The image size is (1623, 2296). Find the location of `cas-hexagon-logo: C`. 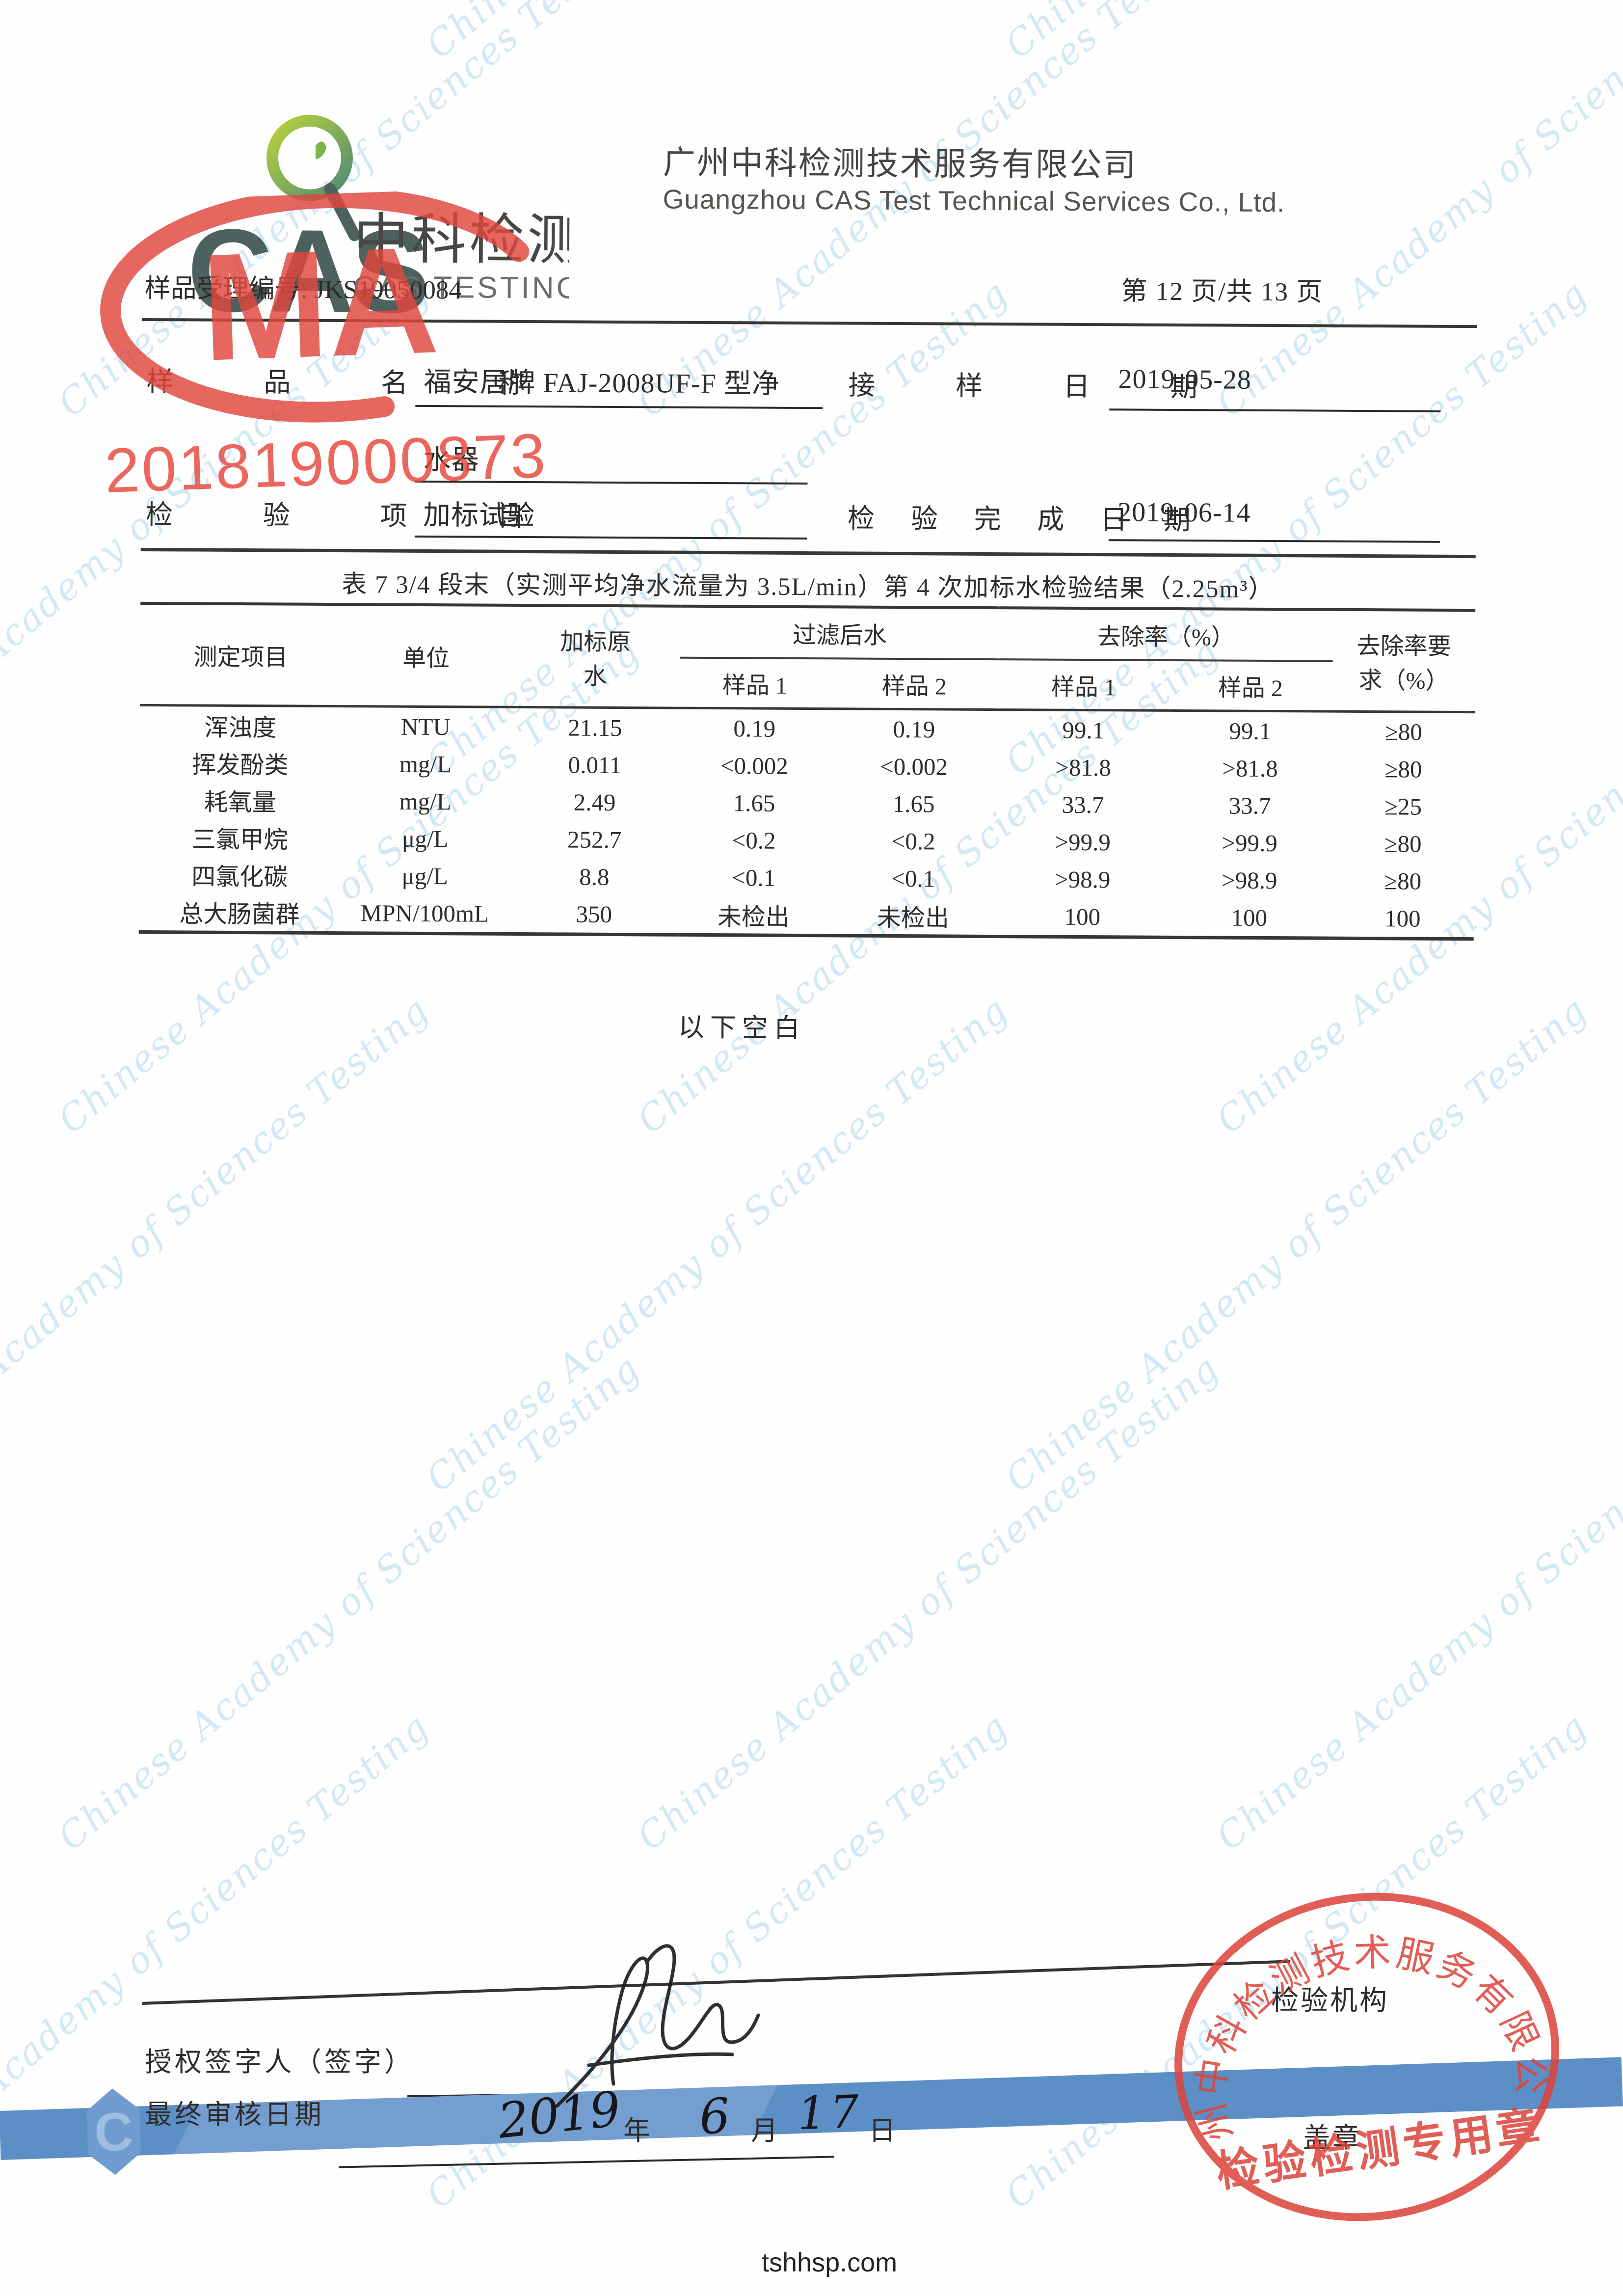

cas-hexagon-logo: C is located at coordinates (114, 2132).